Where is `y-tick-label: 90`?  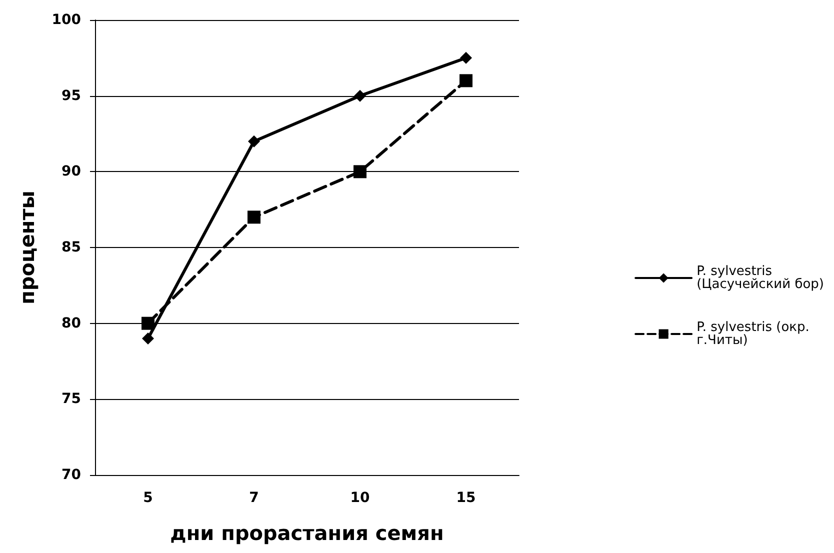
y-tick-label: 90 is located at coordinates (72, 172).